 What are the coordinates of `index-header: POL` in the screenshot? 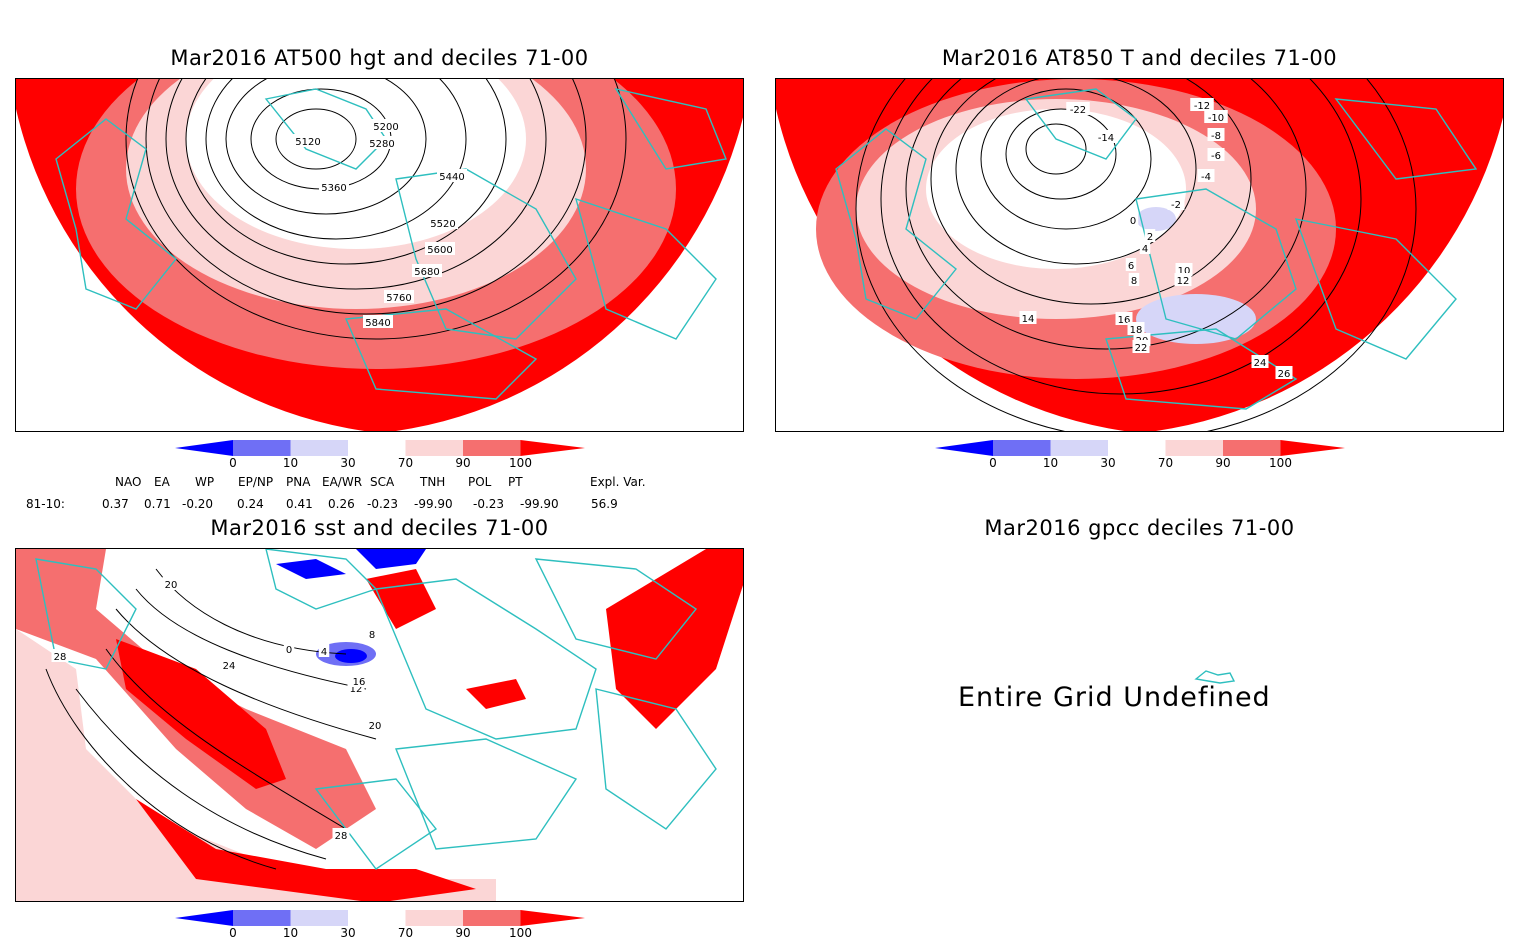 It's located at (480, 482).